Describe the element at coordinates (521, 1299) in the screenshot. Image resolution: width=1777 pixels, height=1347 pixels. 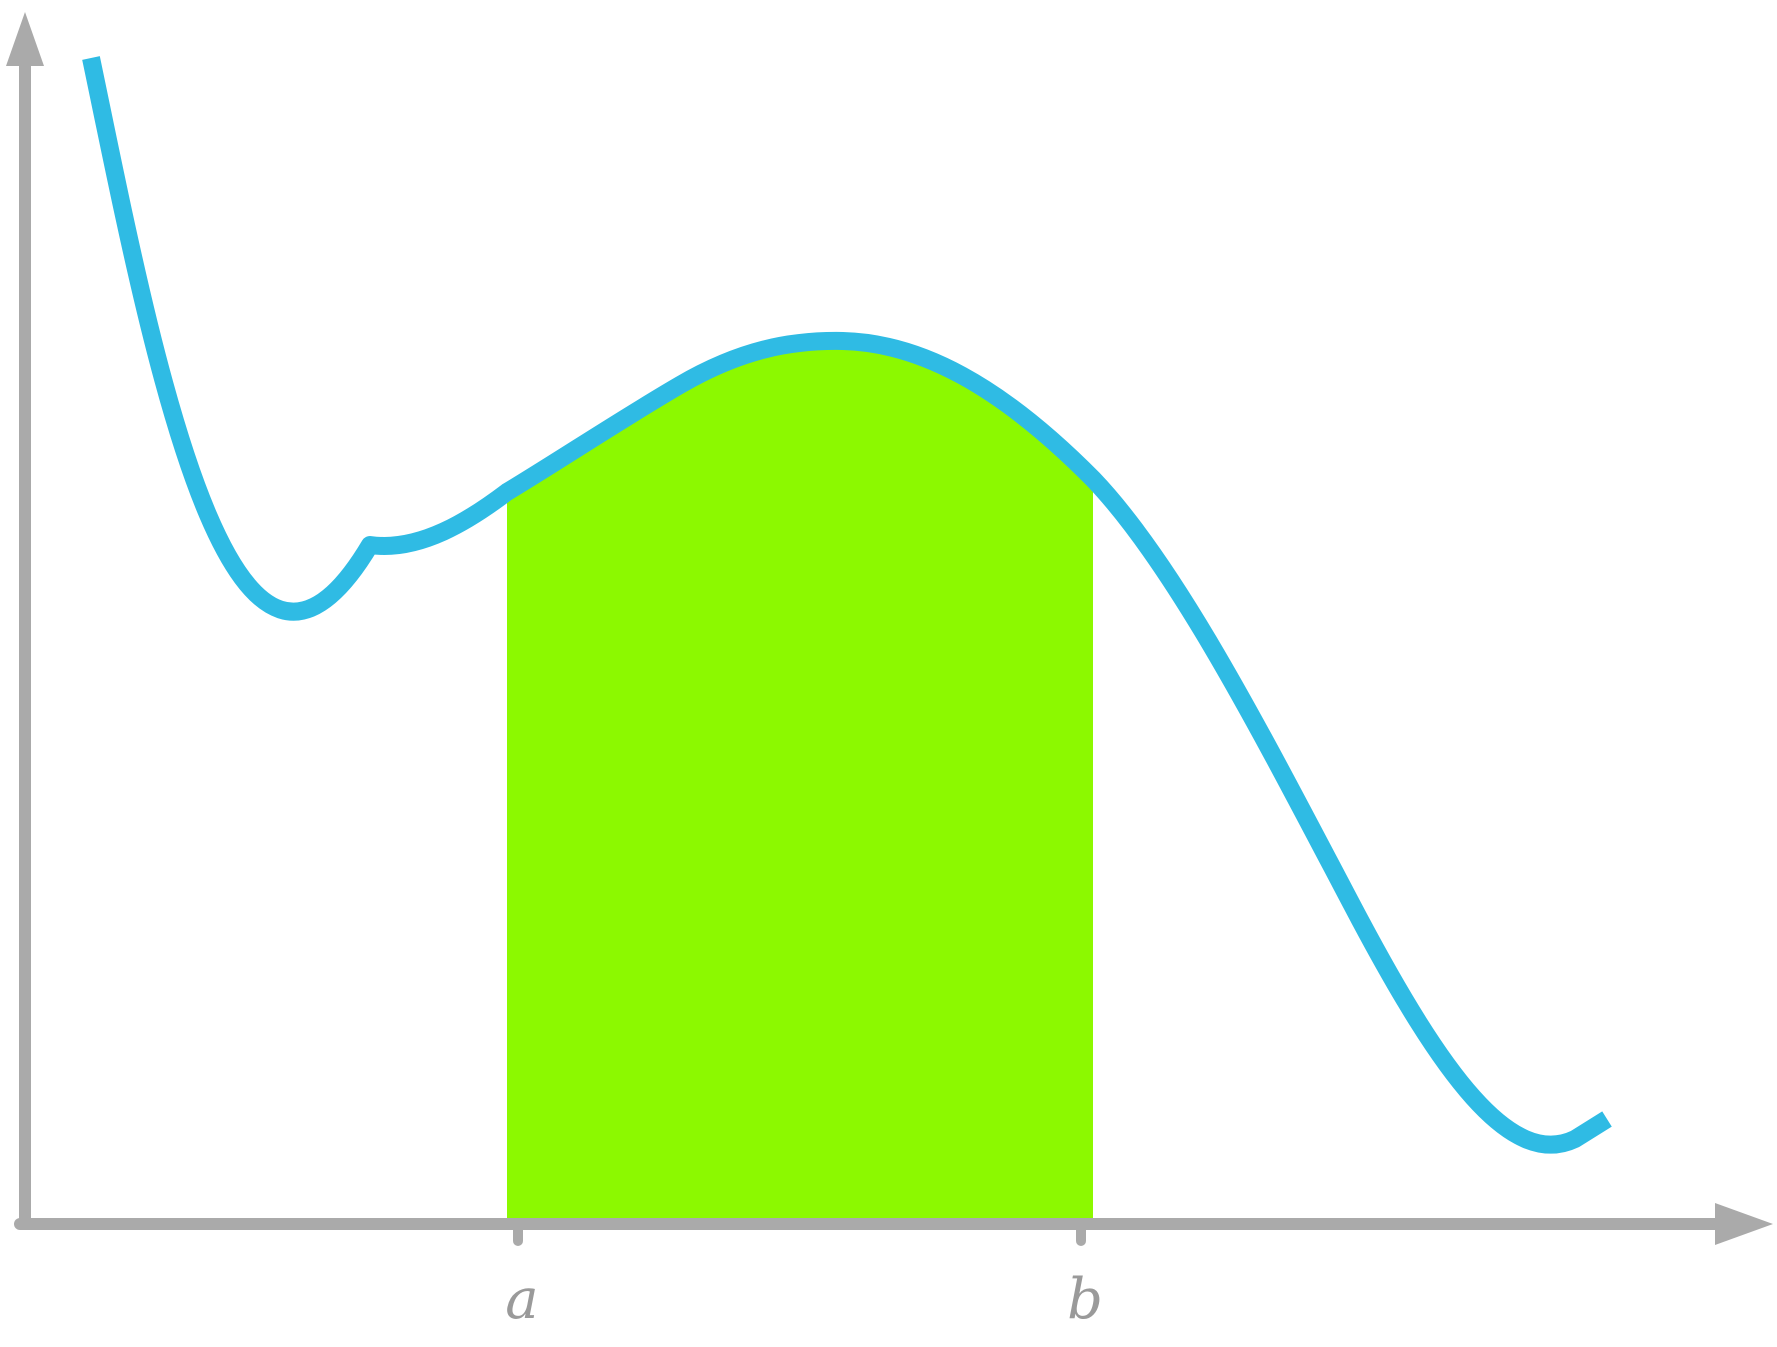
I see `tick-label-a: a` at that location.